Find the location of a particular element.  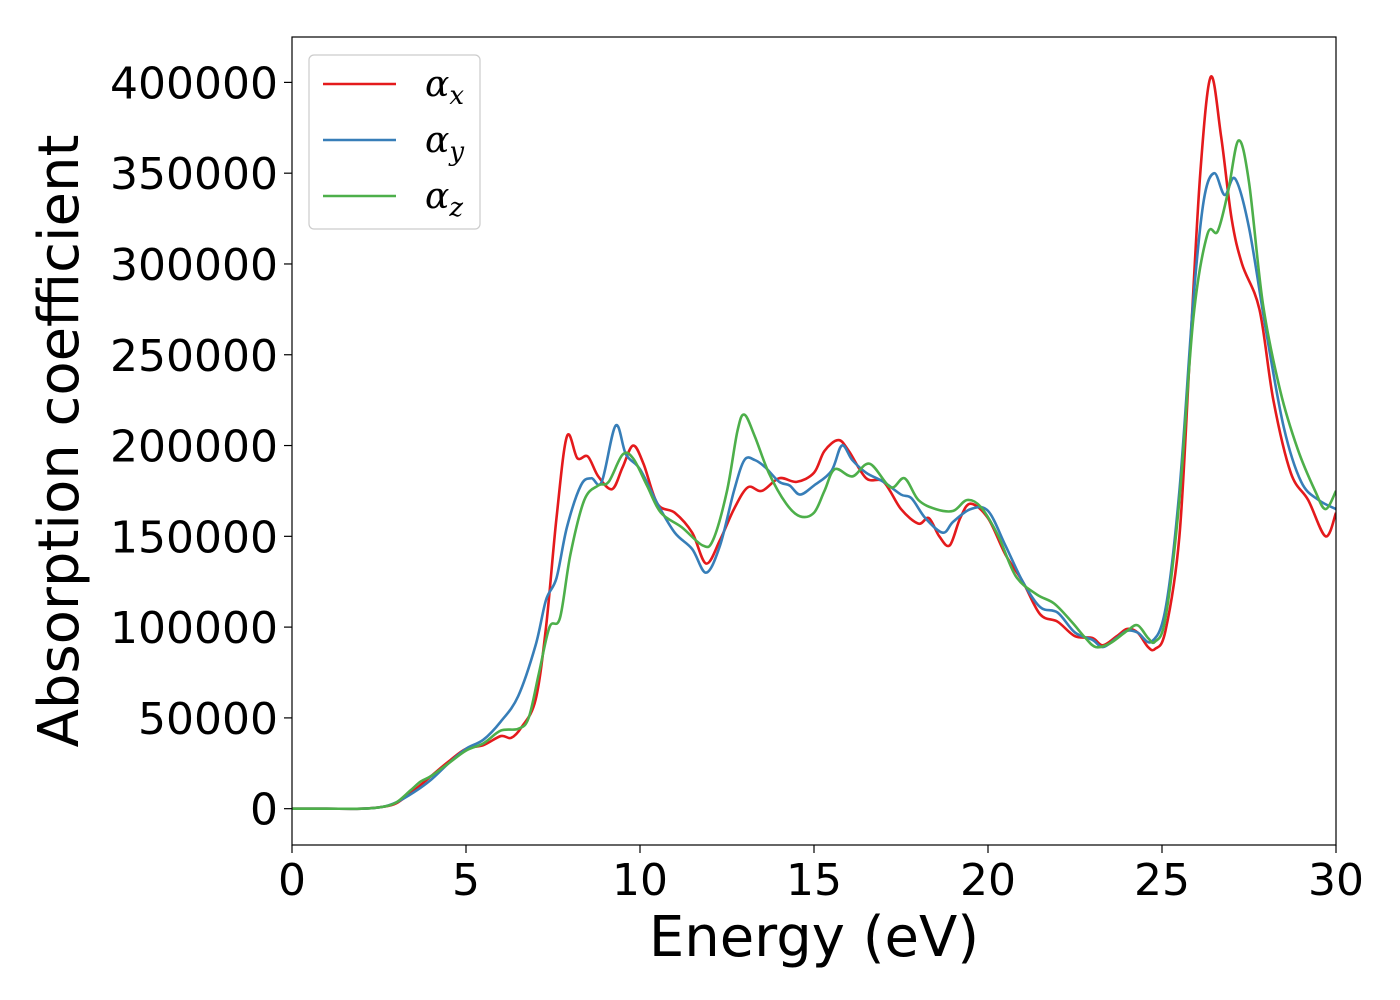

legend: αx αy αz is located at coordinates (394, 142).